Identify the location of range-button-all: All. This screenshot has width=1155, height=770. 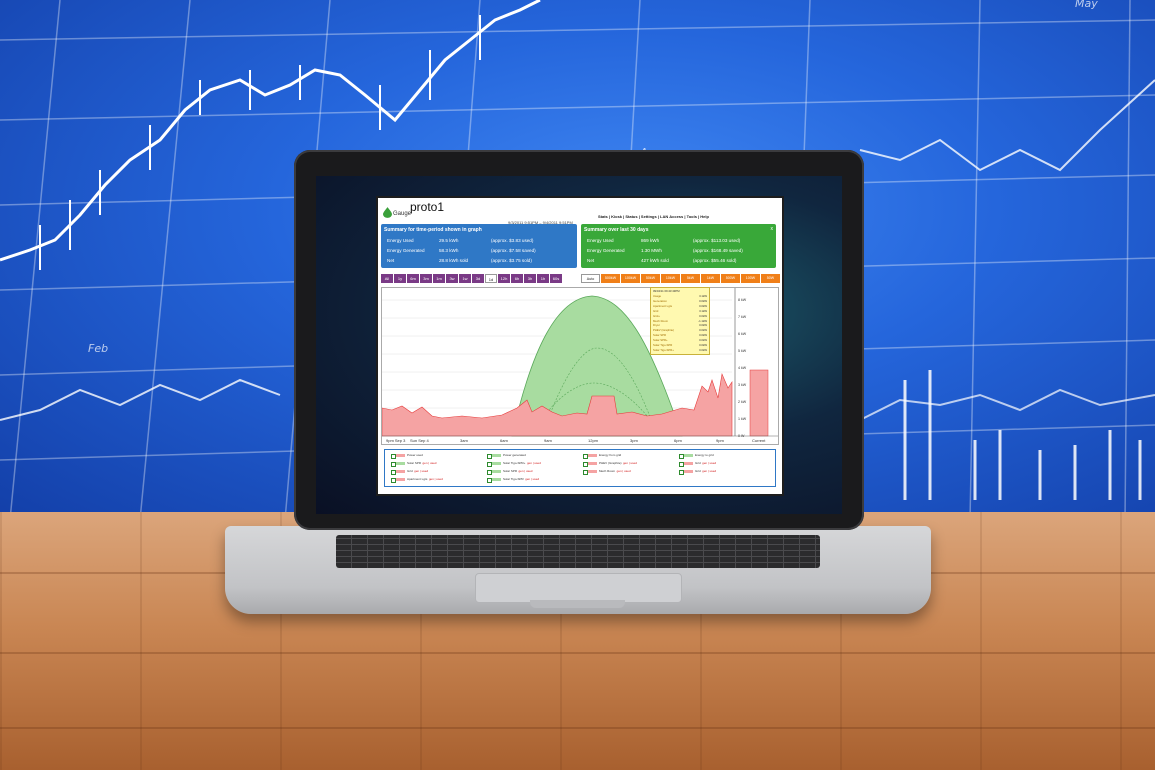
(387, 278).